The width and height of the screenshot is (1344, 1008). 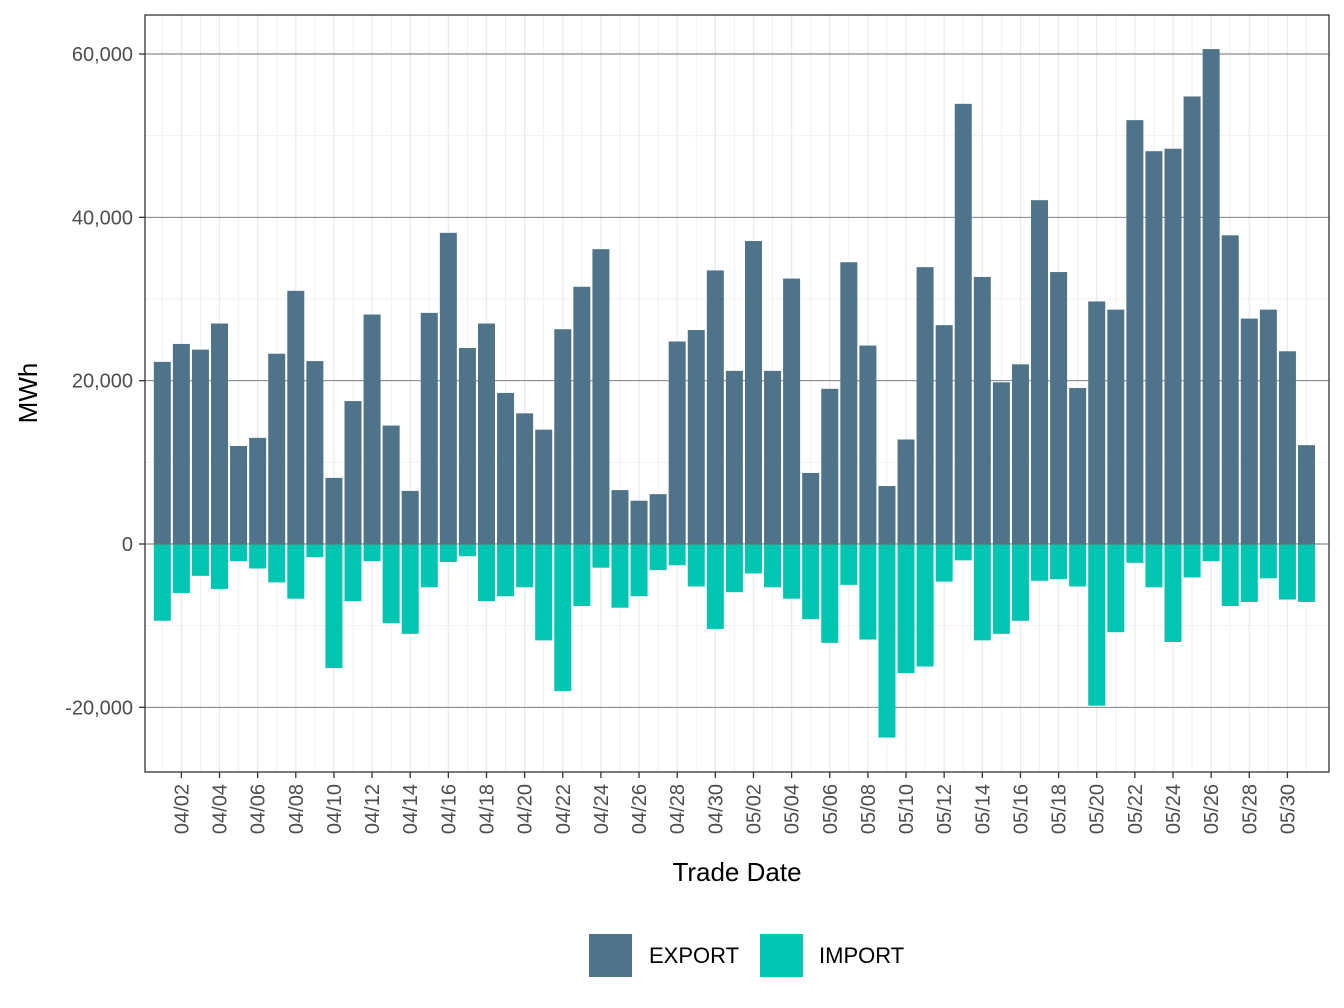 What do you see at coordinates (694, 955) in the screenshot?
I see `legend-label-export: EXPORT` at bounding box center [694, 955].